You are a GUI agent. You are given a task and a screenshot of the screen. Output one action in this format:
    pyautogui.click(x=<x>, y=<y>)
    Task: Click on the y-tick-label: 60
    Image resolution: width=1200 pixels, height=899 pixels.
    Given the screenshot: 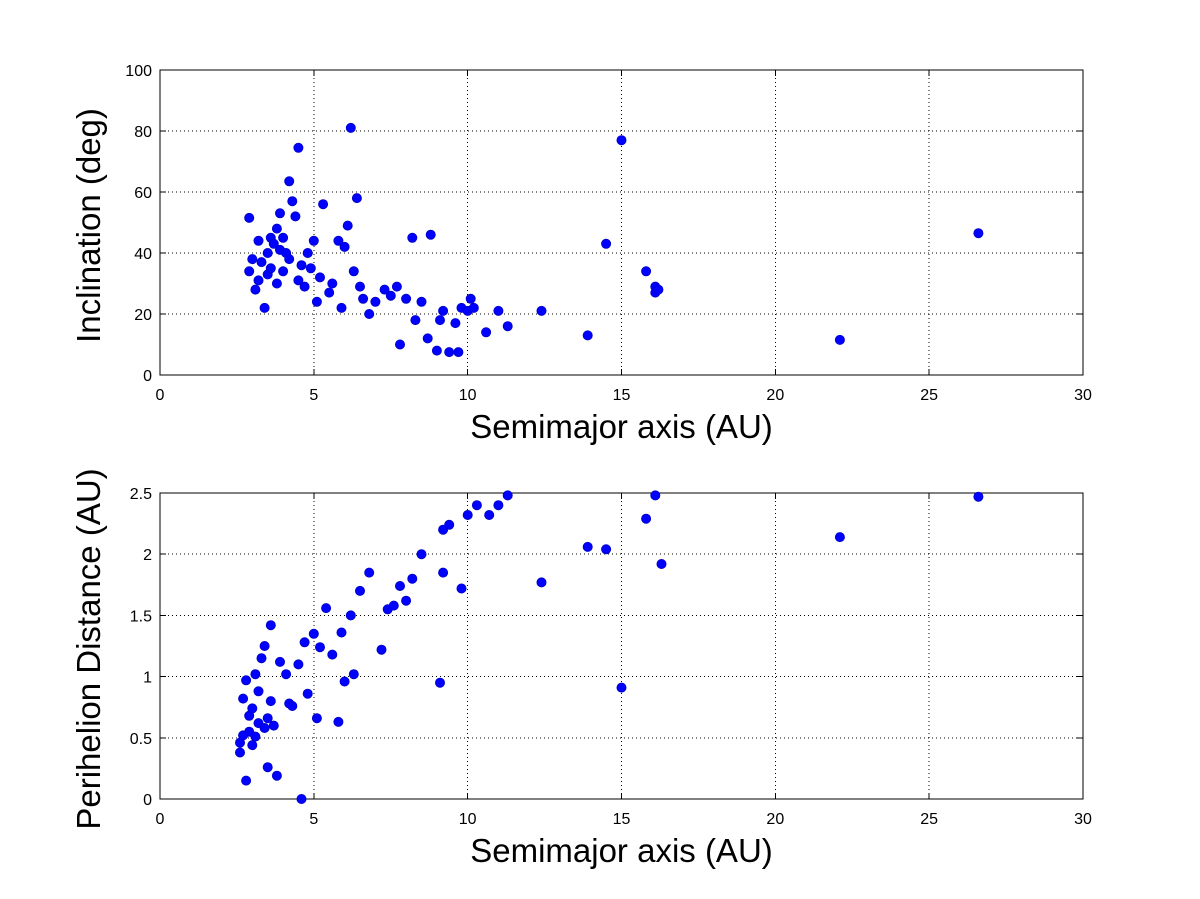 What is the action you would take?
    pyautogui.click(x=143, y=193)
    